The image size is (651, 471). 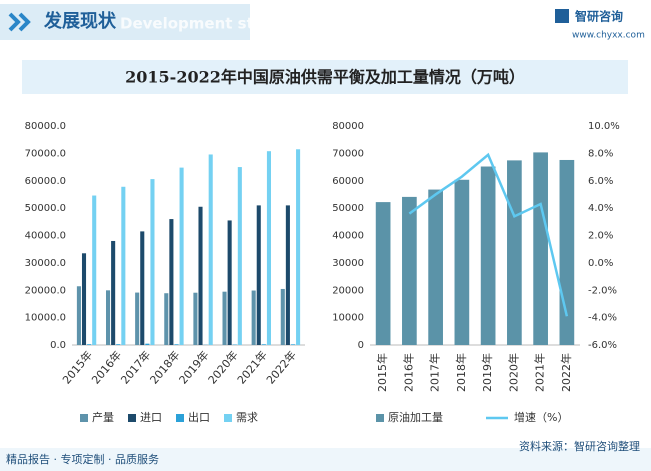 What do you see at coordinates (415, 417) in the screenshot?
I see `legend-label: 原油加工量` at bounding box center [415, 417].